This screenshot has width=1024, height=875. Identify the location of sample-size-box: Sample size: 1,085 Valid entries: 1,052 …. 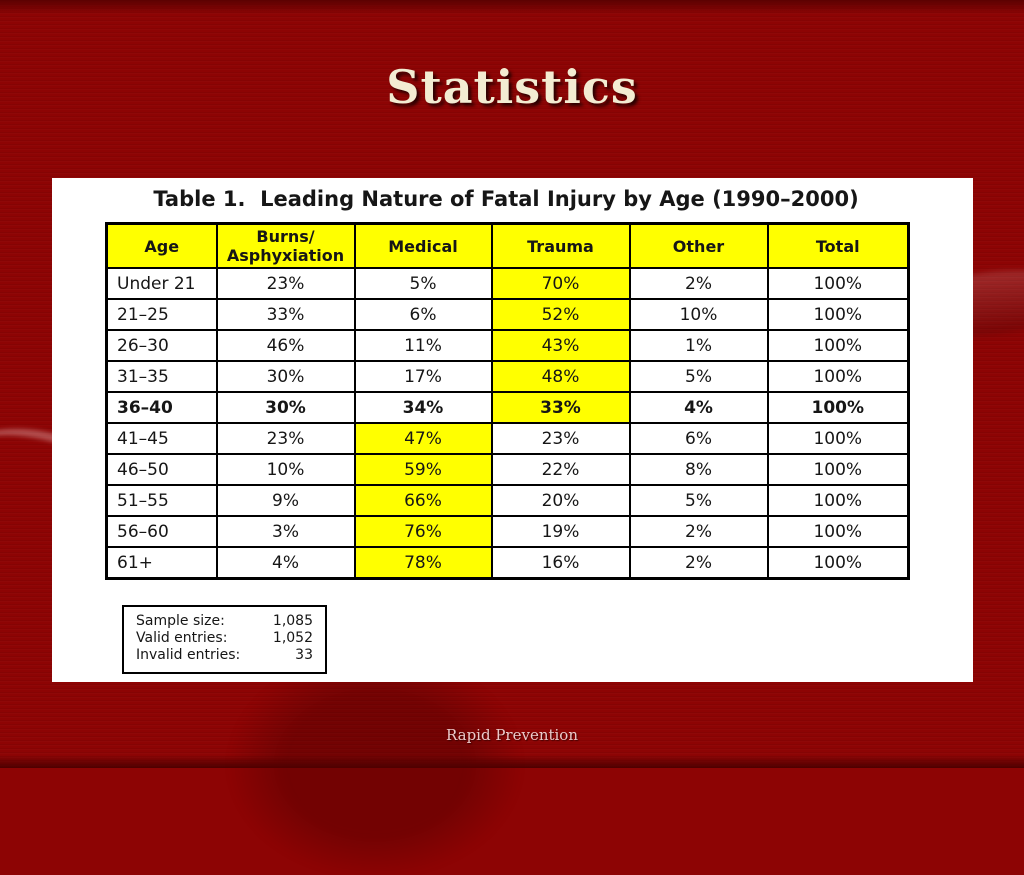
(224, 639).